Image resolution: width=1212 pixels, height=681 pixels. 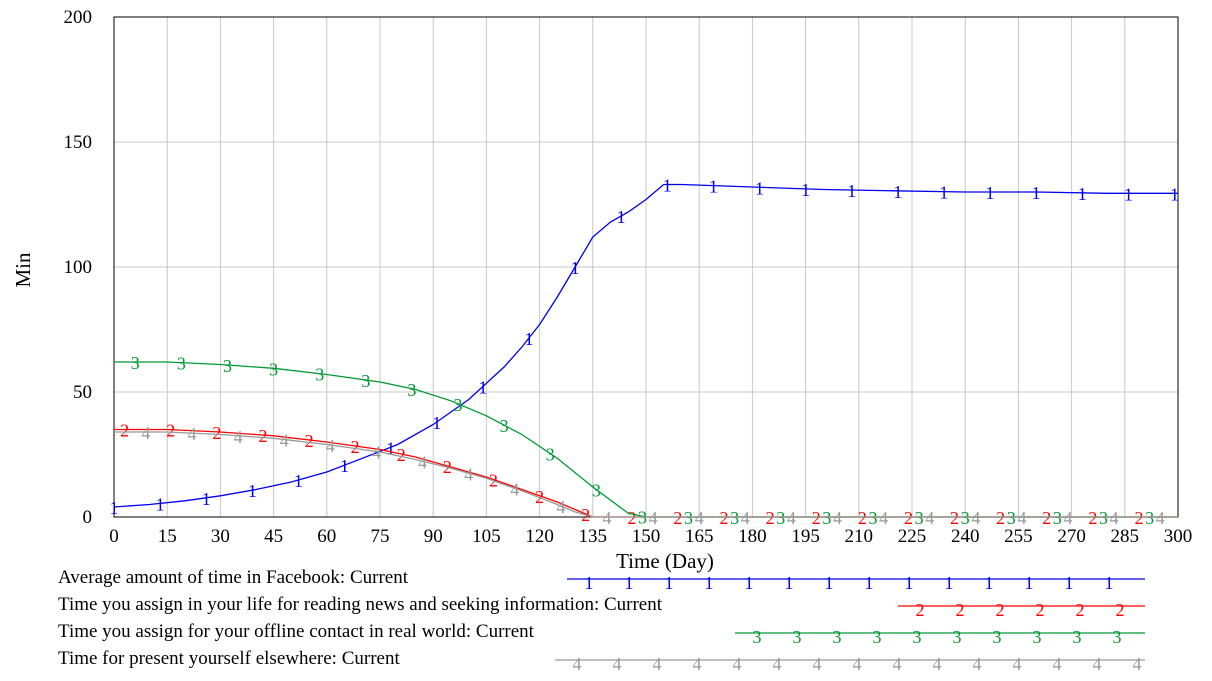 I want to click on x-tick-label: 0, so click(x=114, y=536).